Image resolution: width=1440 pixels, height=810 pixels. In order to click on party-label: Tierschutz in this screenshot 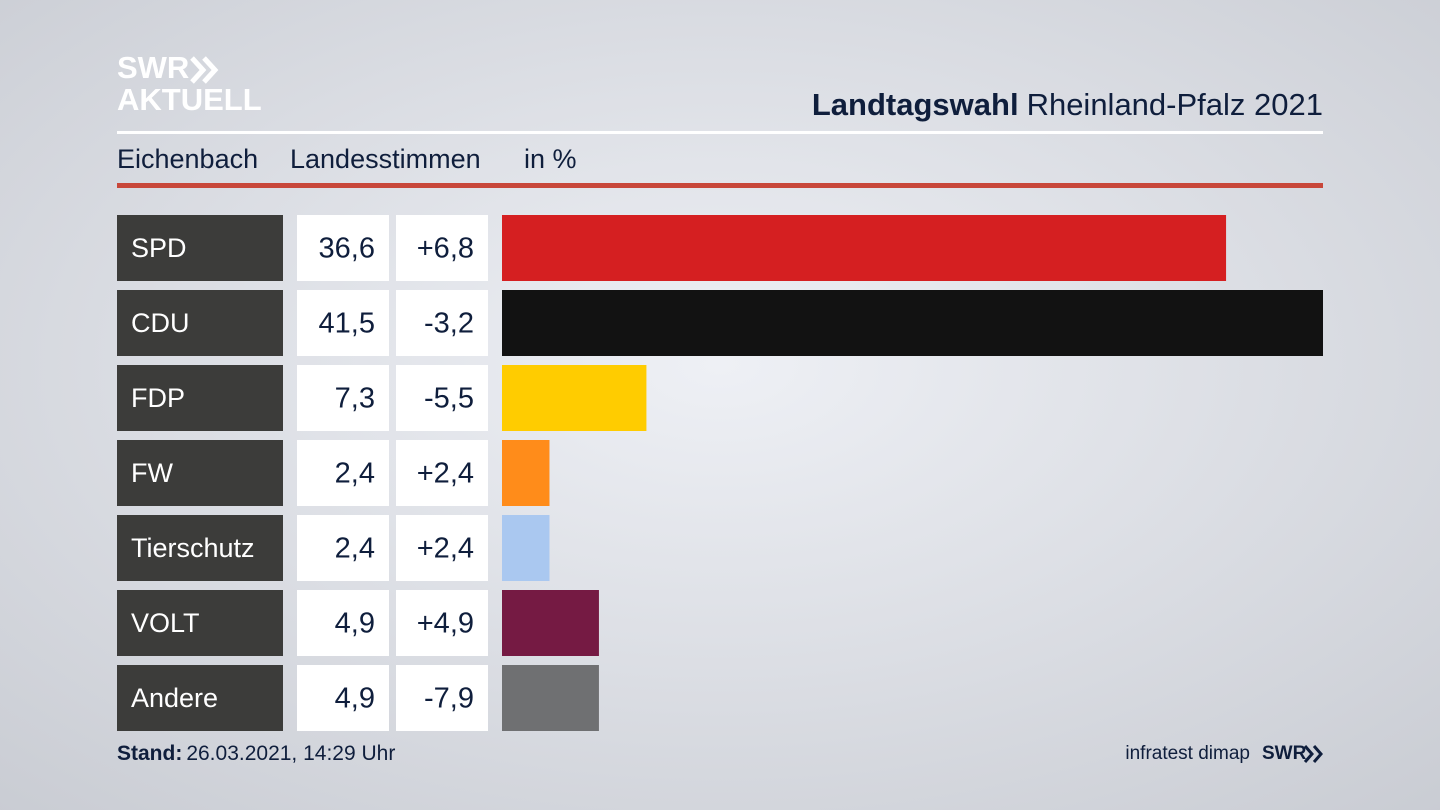, I will do `click(193, 548)`.